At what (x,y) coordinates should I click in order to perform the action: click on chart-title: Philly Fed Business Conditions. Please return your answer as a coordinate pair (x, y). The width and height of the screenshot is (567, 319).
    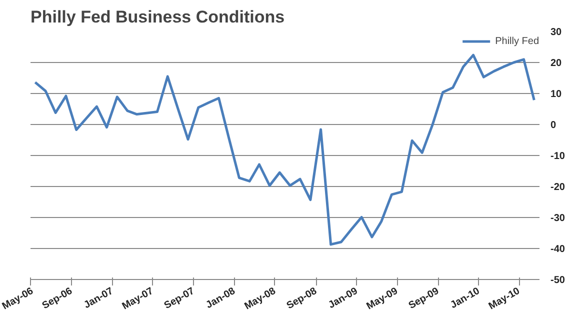
    Looking at the image, I should click on (157, 17).